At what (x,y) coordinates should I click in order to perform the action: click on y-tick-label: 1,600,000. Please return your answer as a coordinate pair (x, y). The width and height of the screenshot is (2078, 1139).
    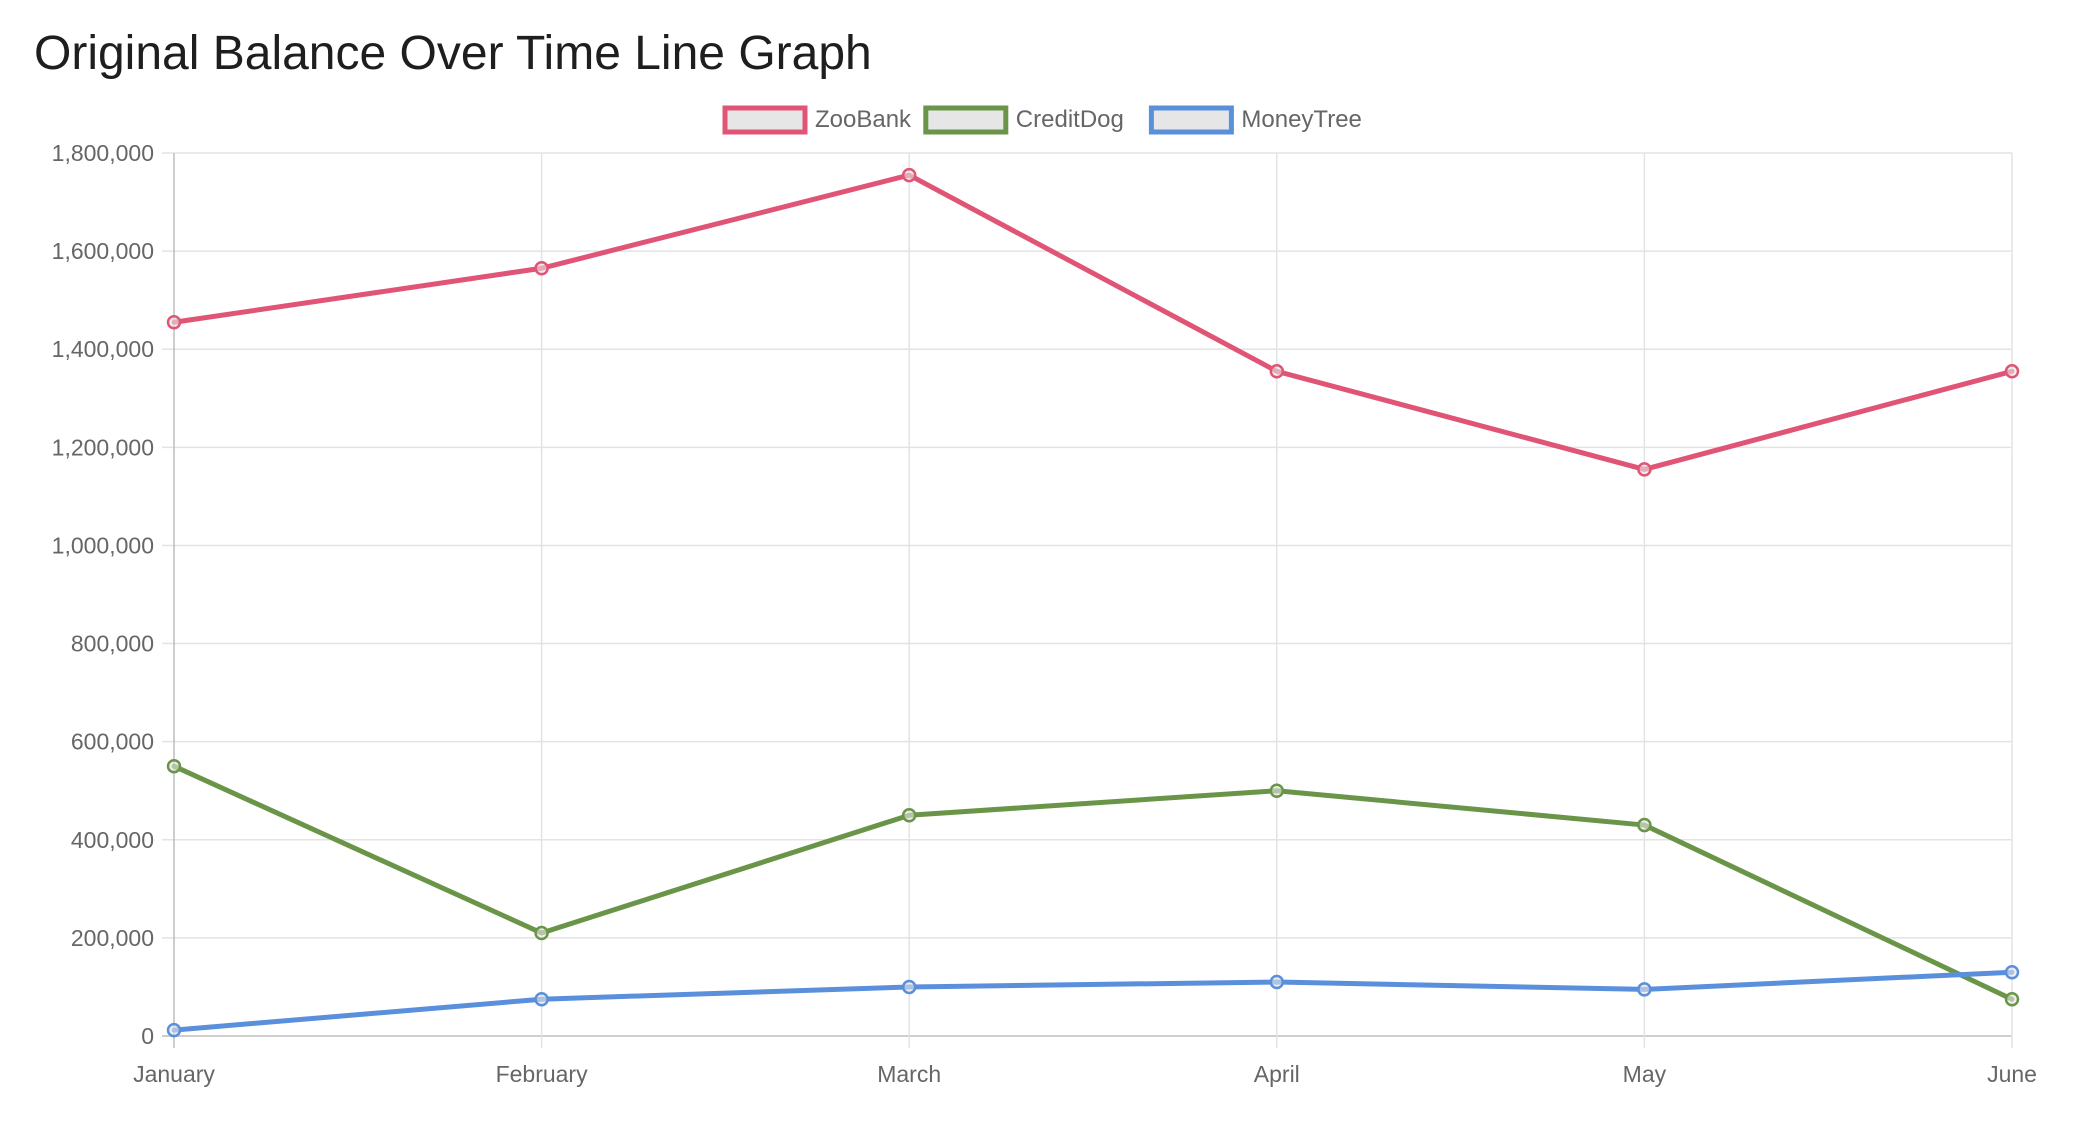
    Looking at the image, I should click on (103, 251).